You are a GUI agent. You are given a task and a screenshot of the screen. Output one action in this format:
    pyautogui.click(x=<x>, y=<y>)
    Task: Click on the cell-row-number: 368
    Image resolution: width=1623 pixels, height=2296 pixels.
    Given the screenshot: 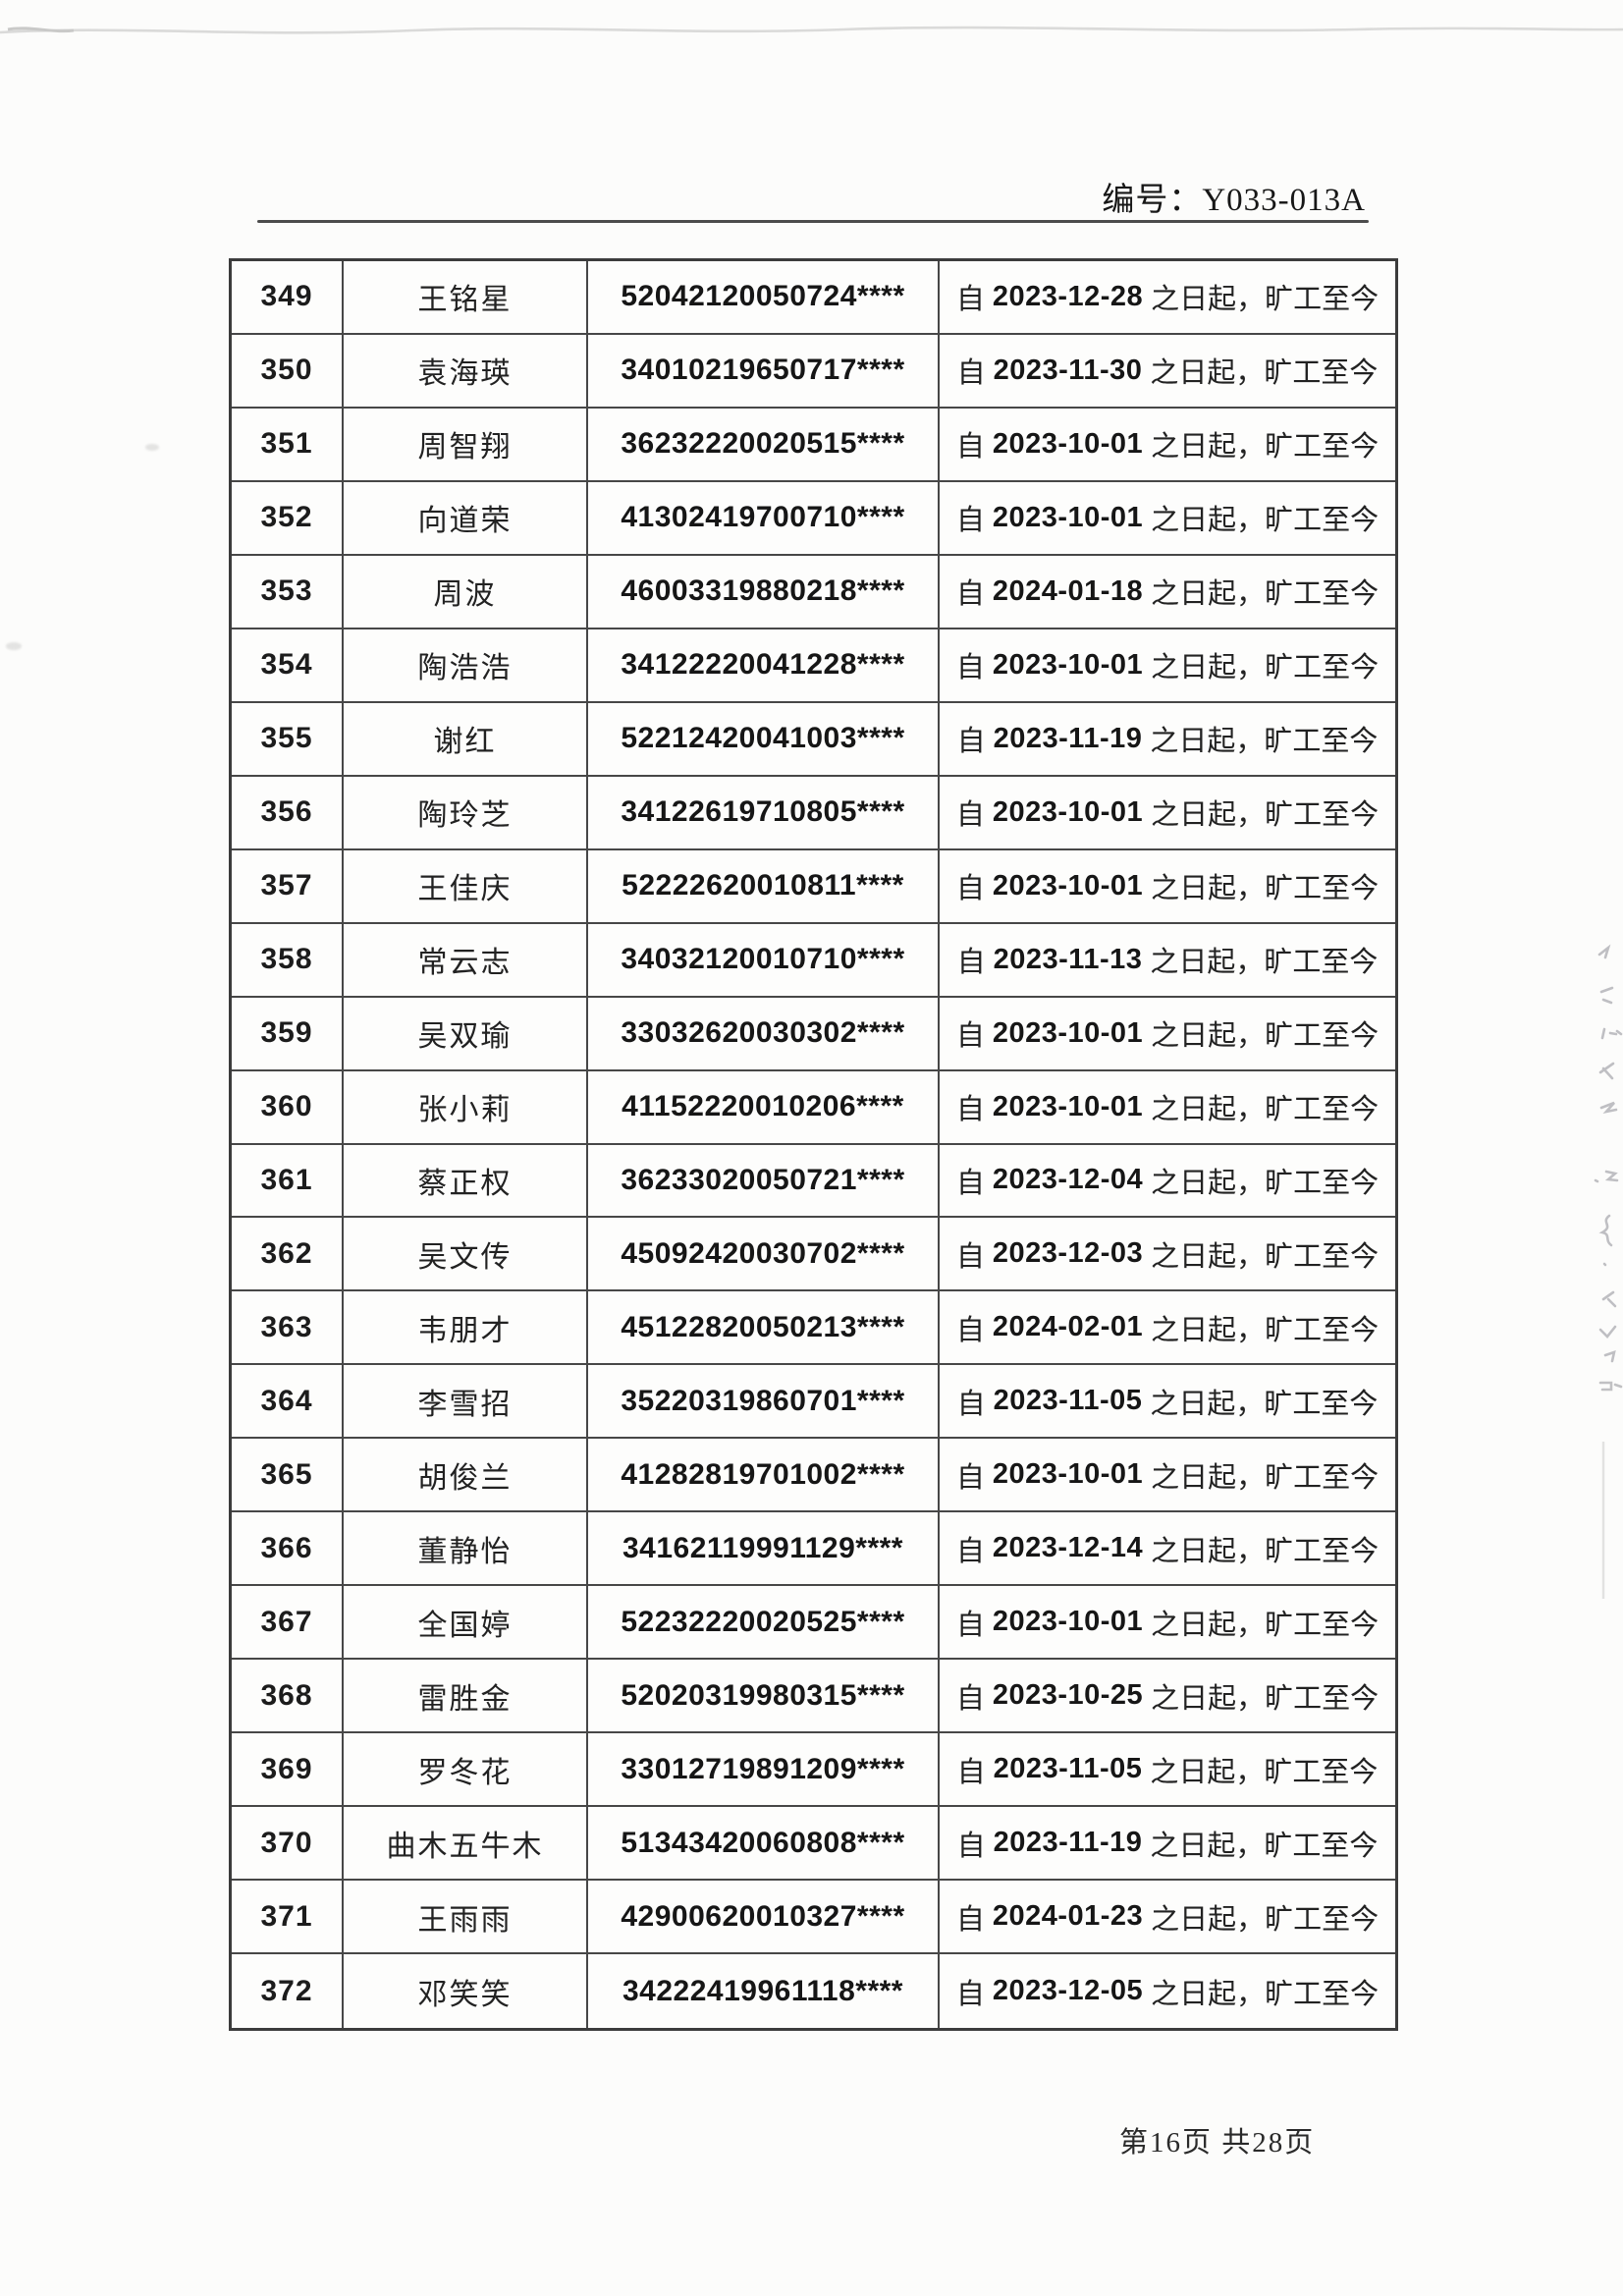 What is the action you would take?
    pyautogui.click(x=288, y=1696)
    